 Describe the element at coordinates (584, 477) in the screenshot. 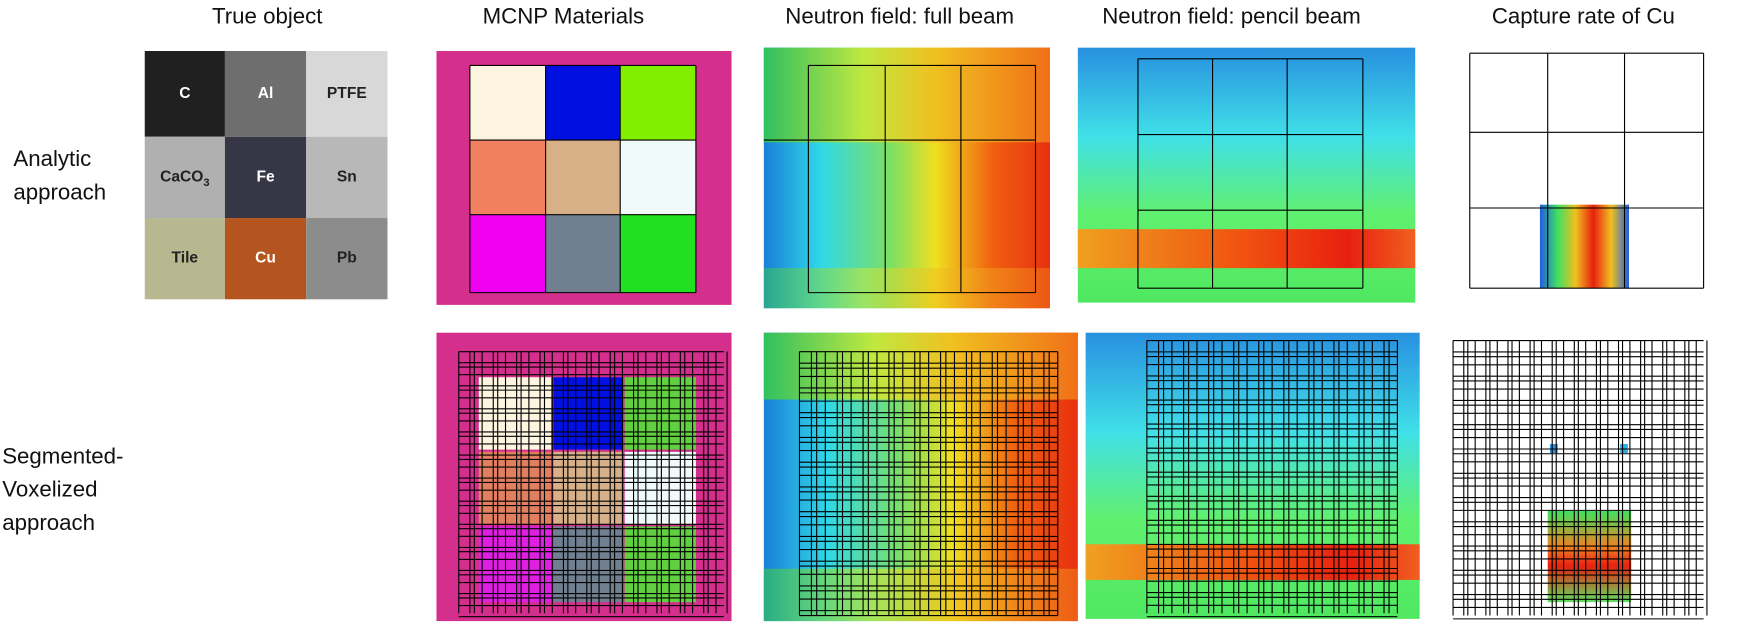

I see `mcnp-voxel` at that location.